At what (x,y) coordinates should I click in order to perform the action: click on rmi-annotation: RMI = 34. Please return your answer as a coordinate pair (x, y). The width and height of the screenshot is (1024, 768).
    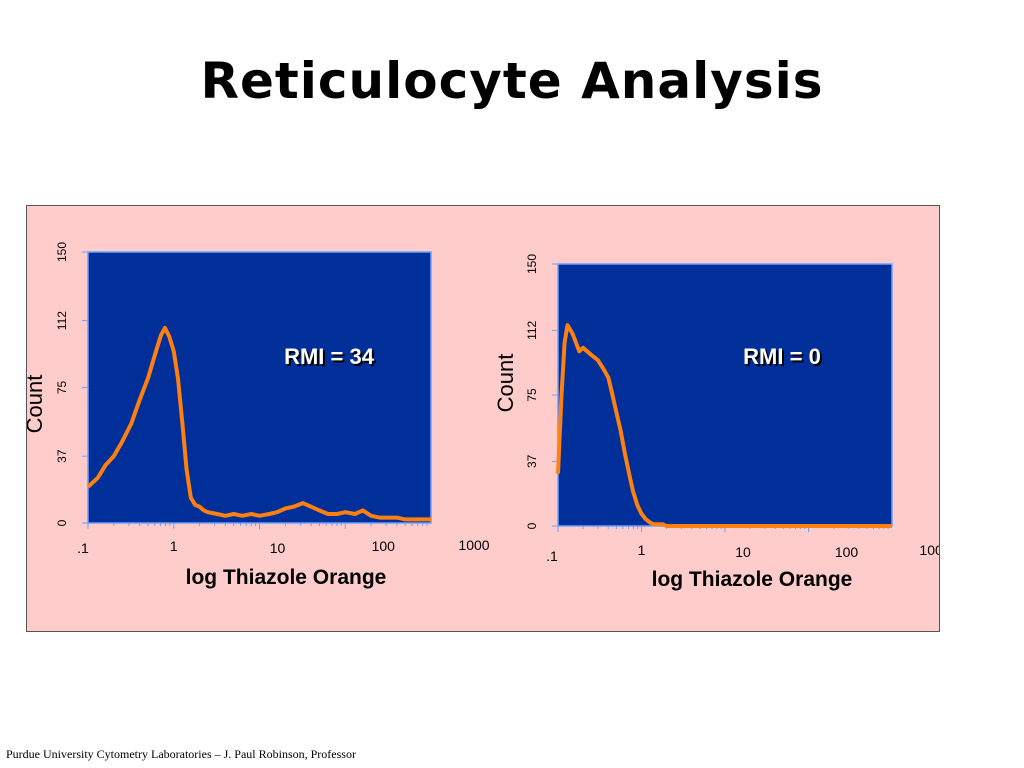
    Looking at the image, I should click on (329, 356).